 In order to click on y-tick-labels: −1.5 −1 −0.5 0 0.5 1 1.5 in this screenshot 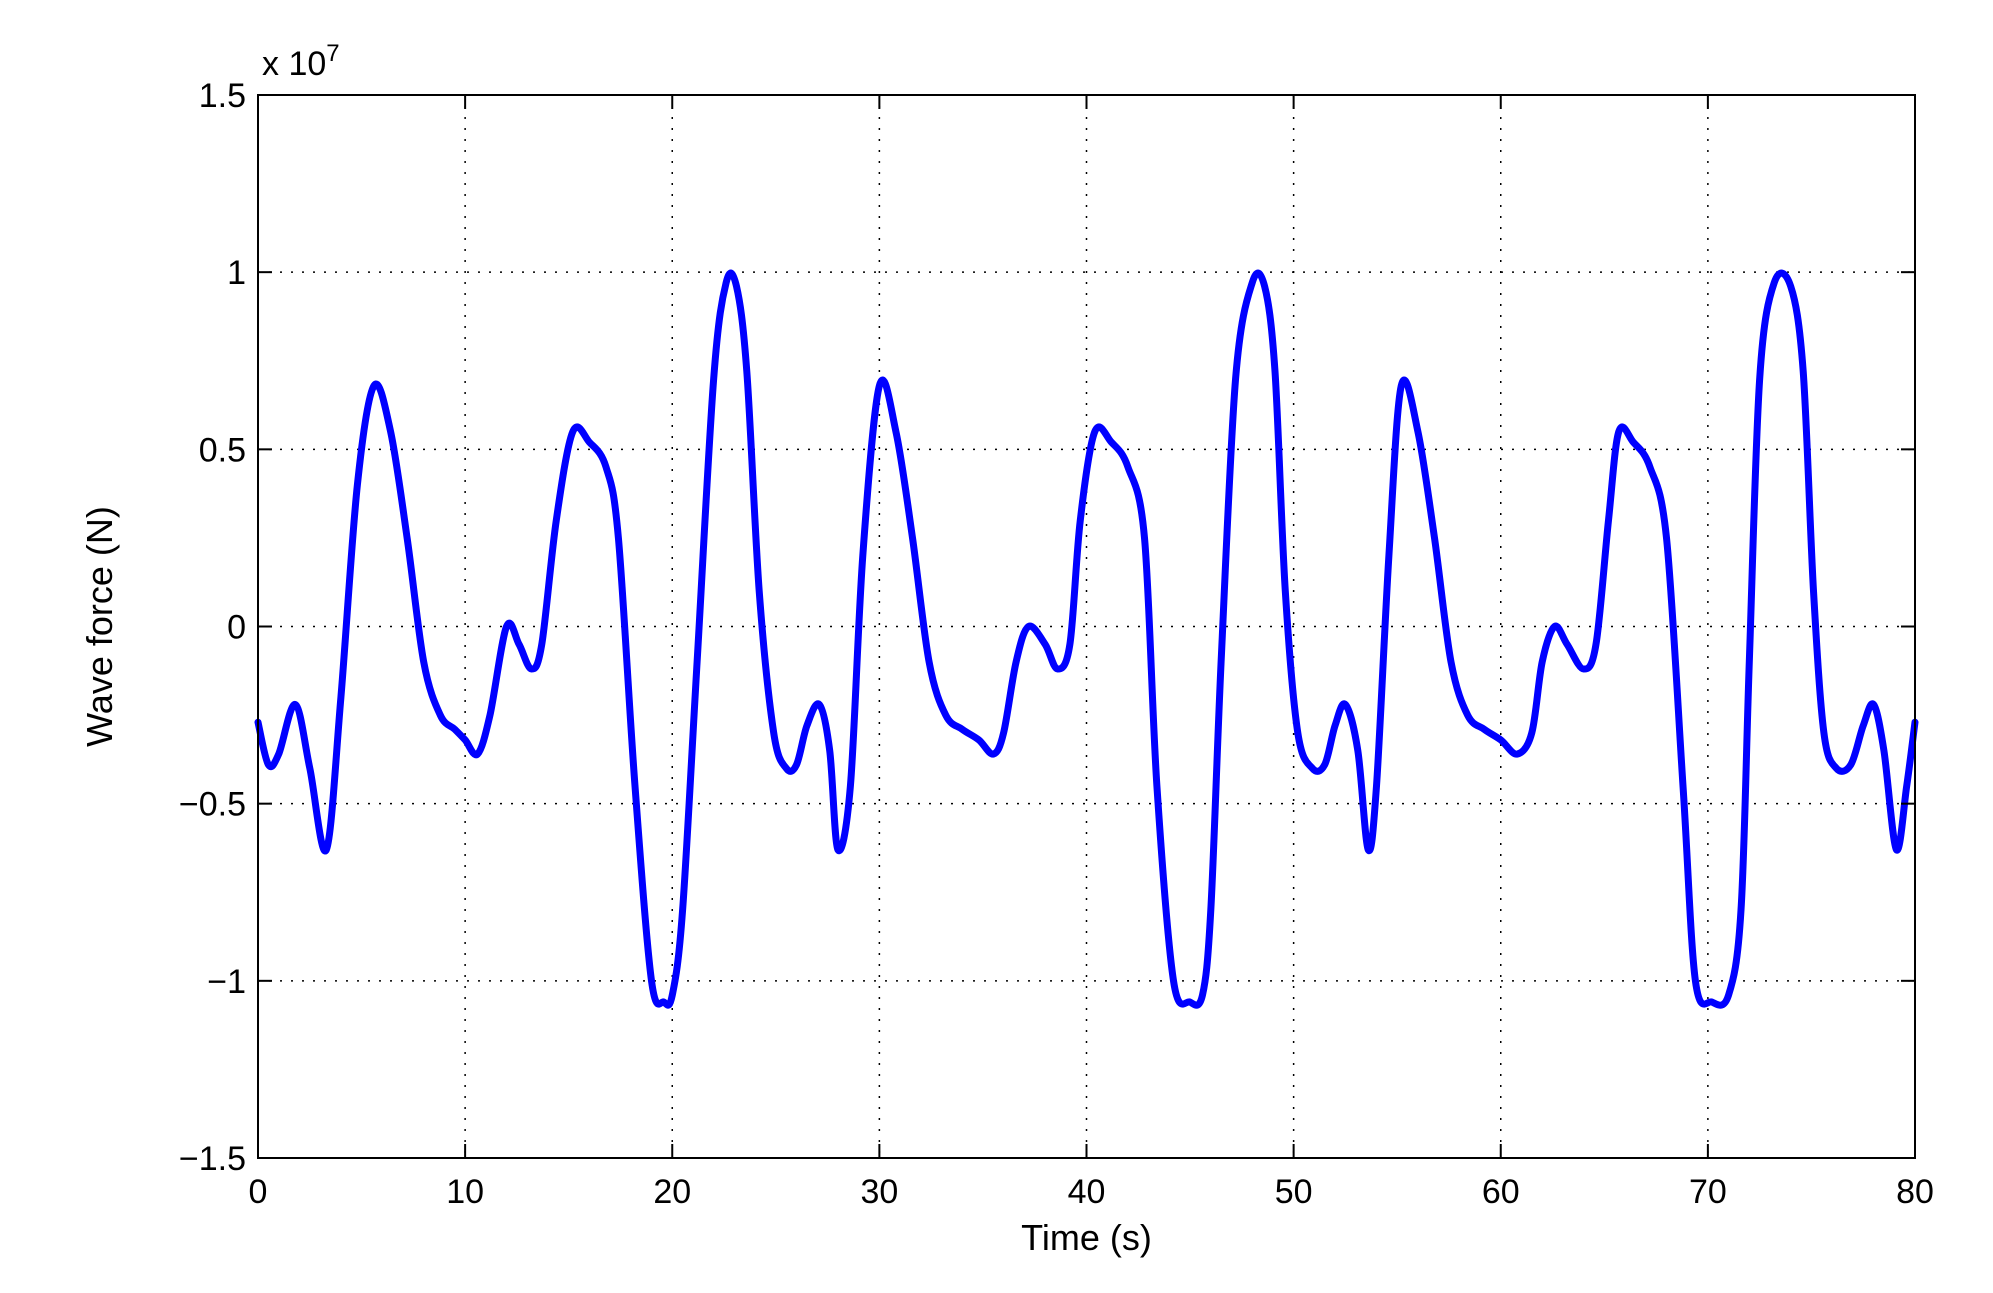, I will do `click(212, 627)`.